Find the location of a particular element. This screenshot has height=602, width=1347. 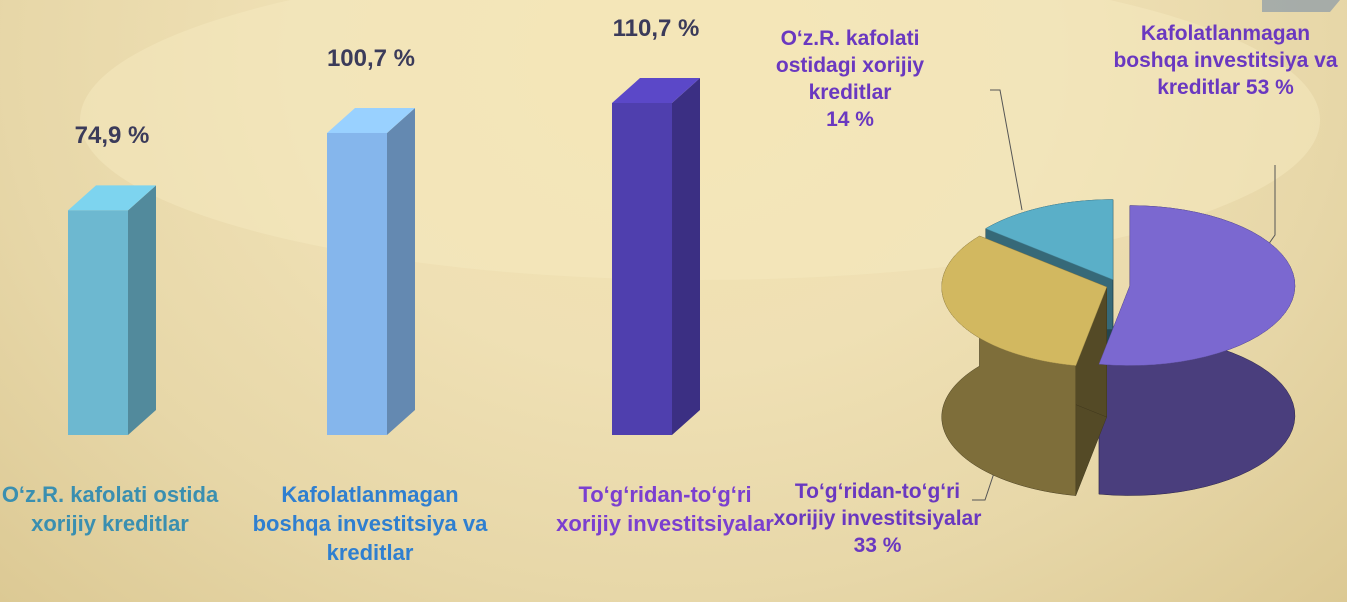

category-label: O‘z.R. kafolati ostida xorijiy kreditlar is located at coordinates (110, 509).